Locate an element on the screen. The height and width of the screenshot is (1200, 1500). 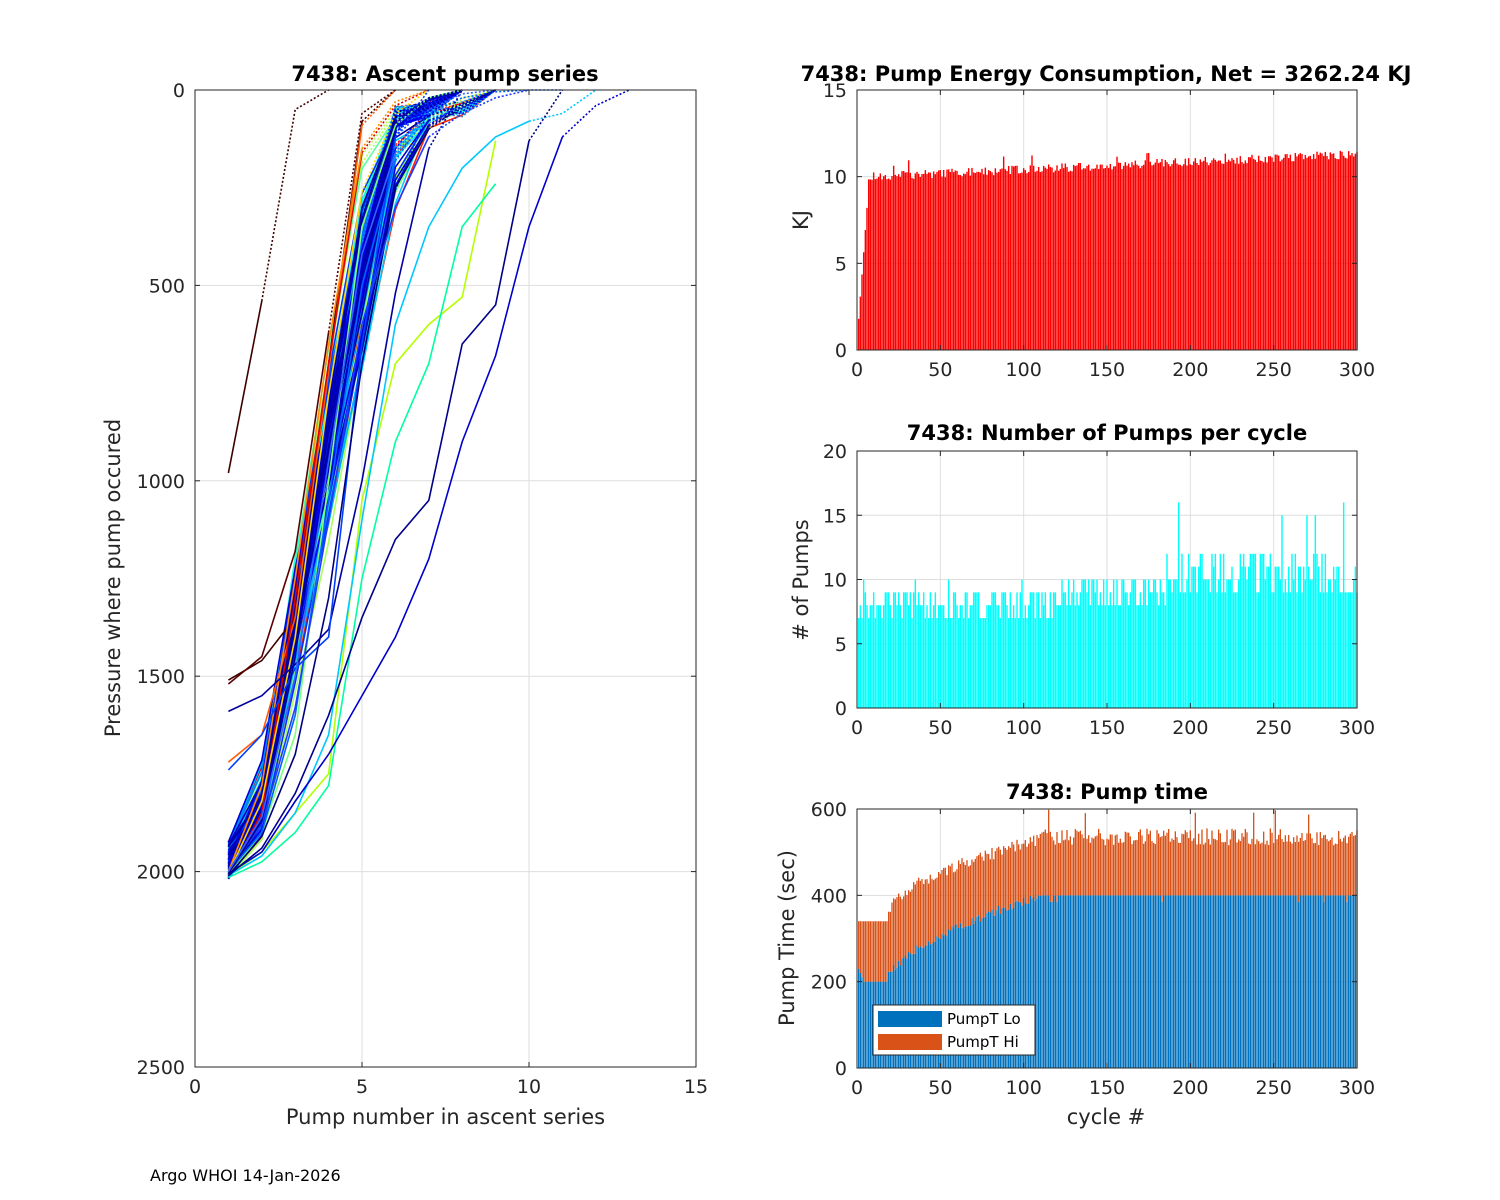
energy-xtick-label: 200 is located at coordinates (1190, 370).